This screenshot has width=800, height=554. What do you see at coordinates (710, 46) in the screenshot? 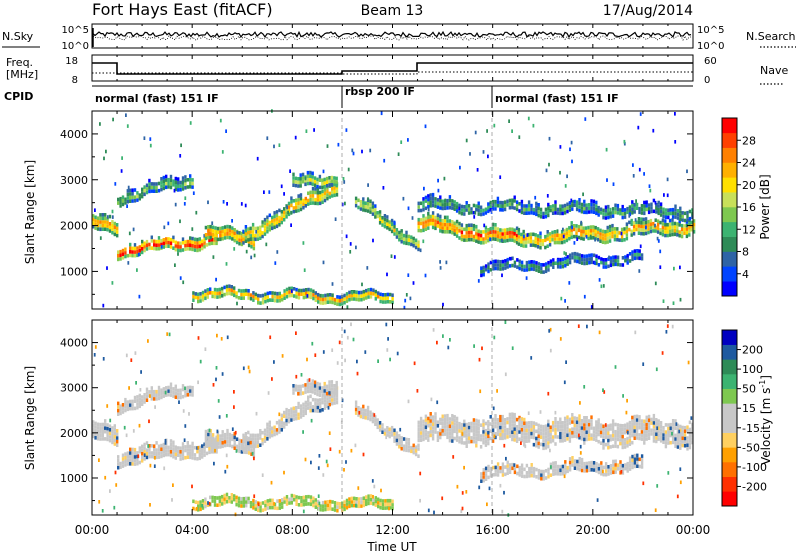
I see `noise-right-tick-low: 10^0` at bounding box center [710, 46].